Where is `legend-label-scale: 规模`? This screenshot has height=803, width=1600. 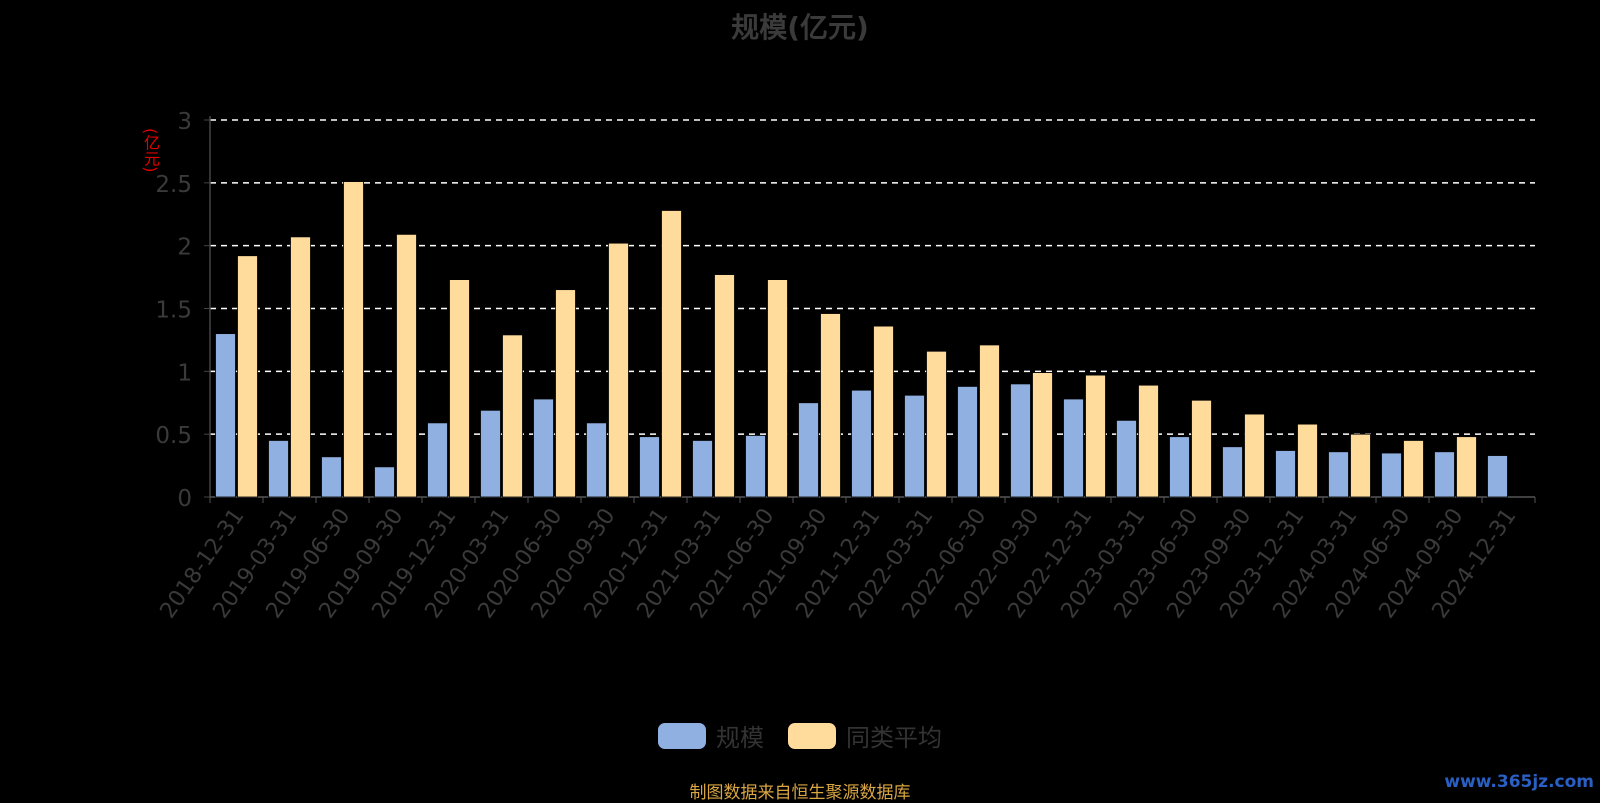 legend-label-scale: 规模 is located at coordinates (740, 738).